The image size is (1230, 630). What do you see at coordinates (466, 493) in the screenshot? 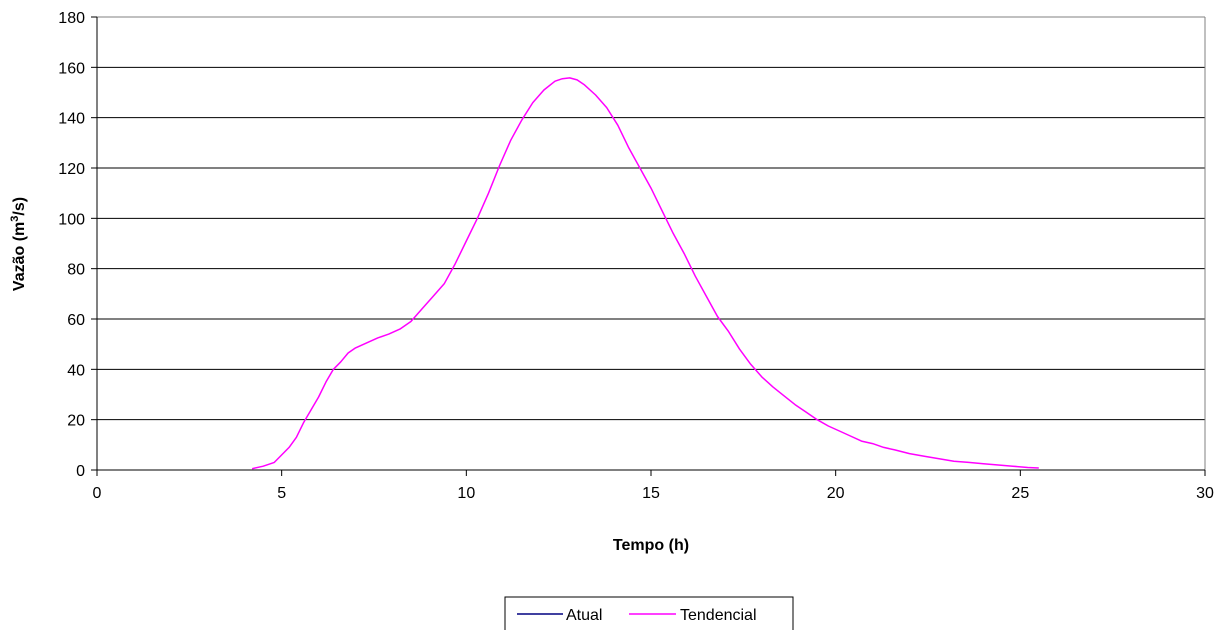
I see `x-tick-label: 10` at bounding box center [466, 493].